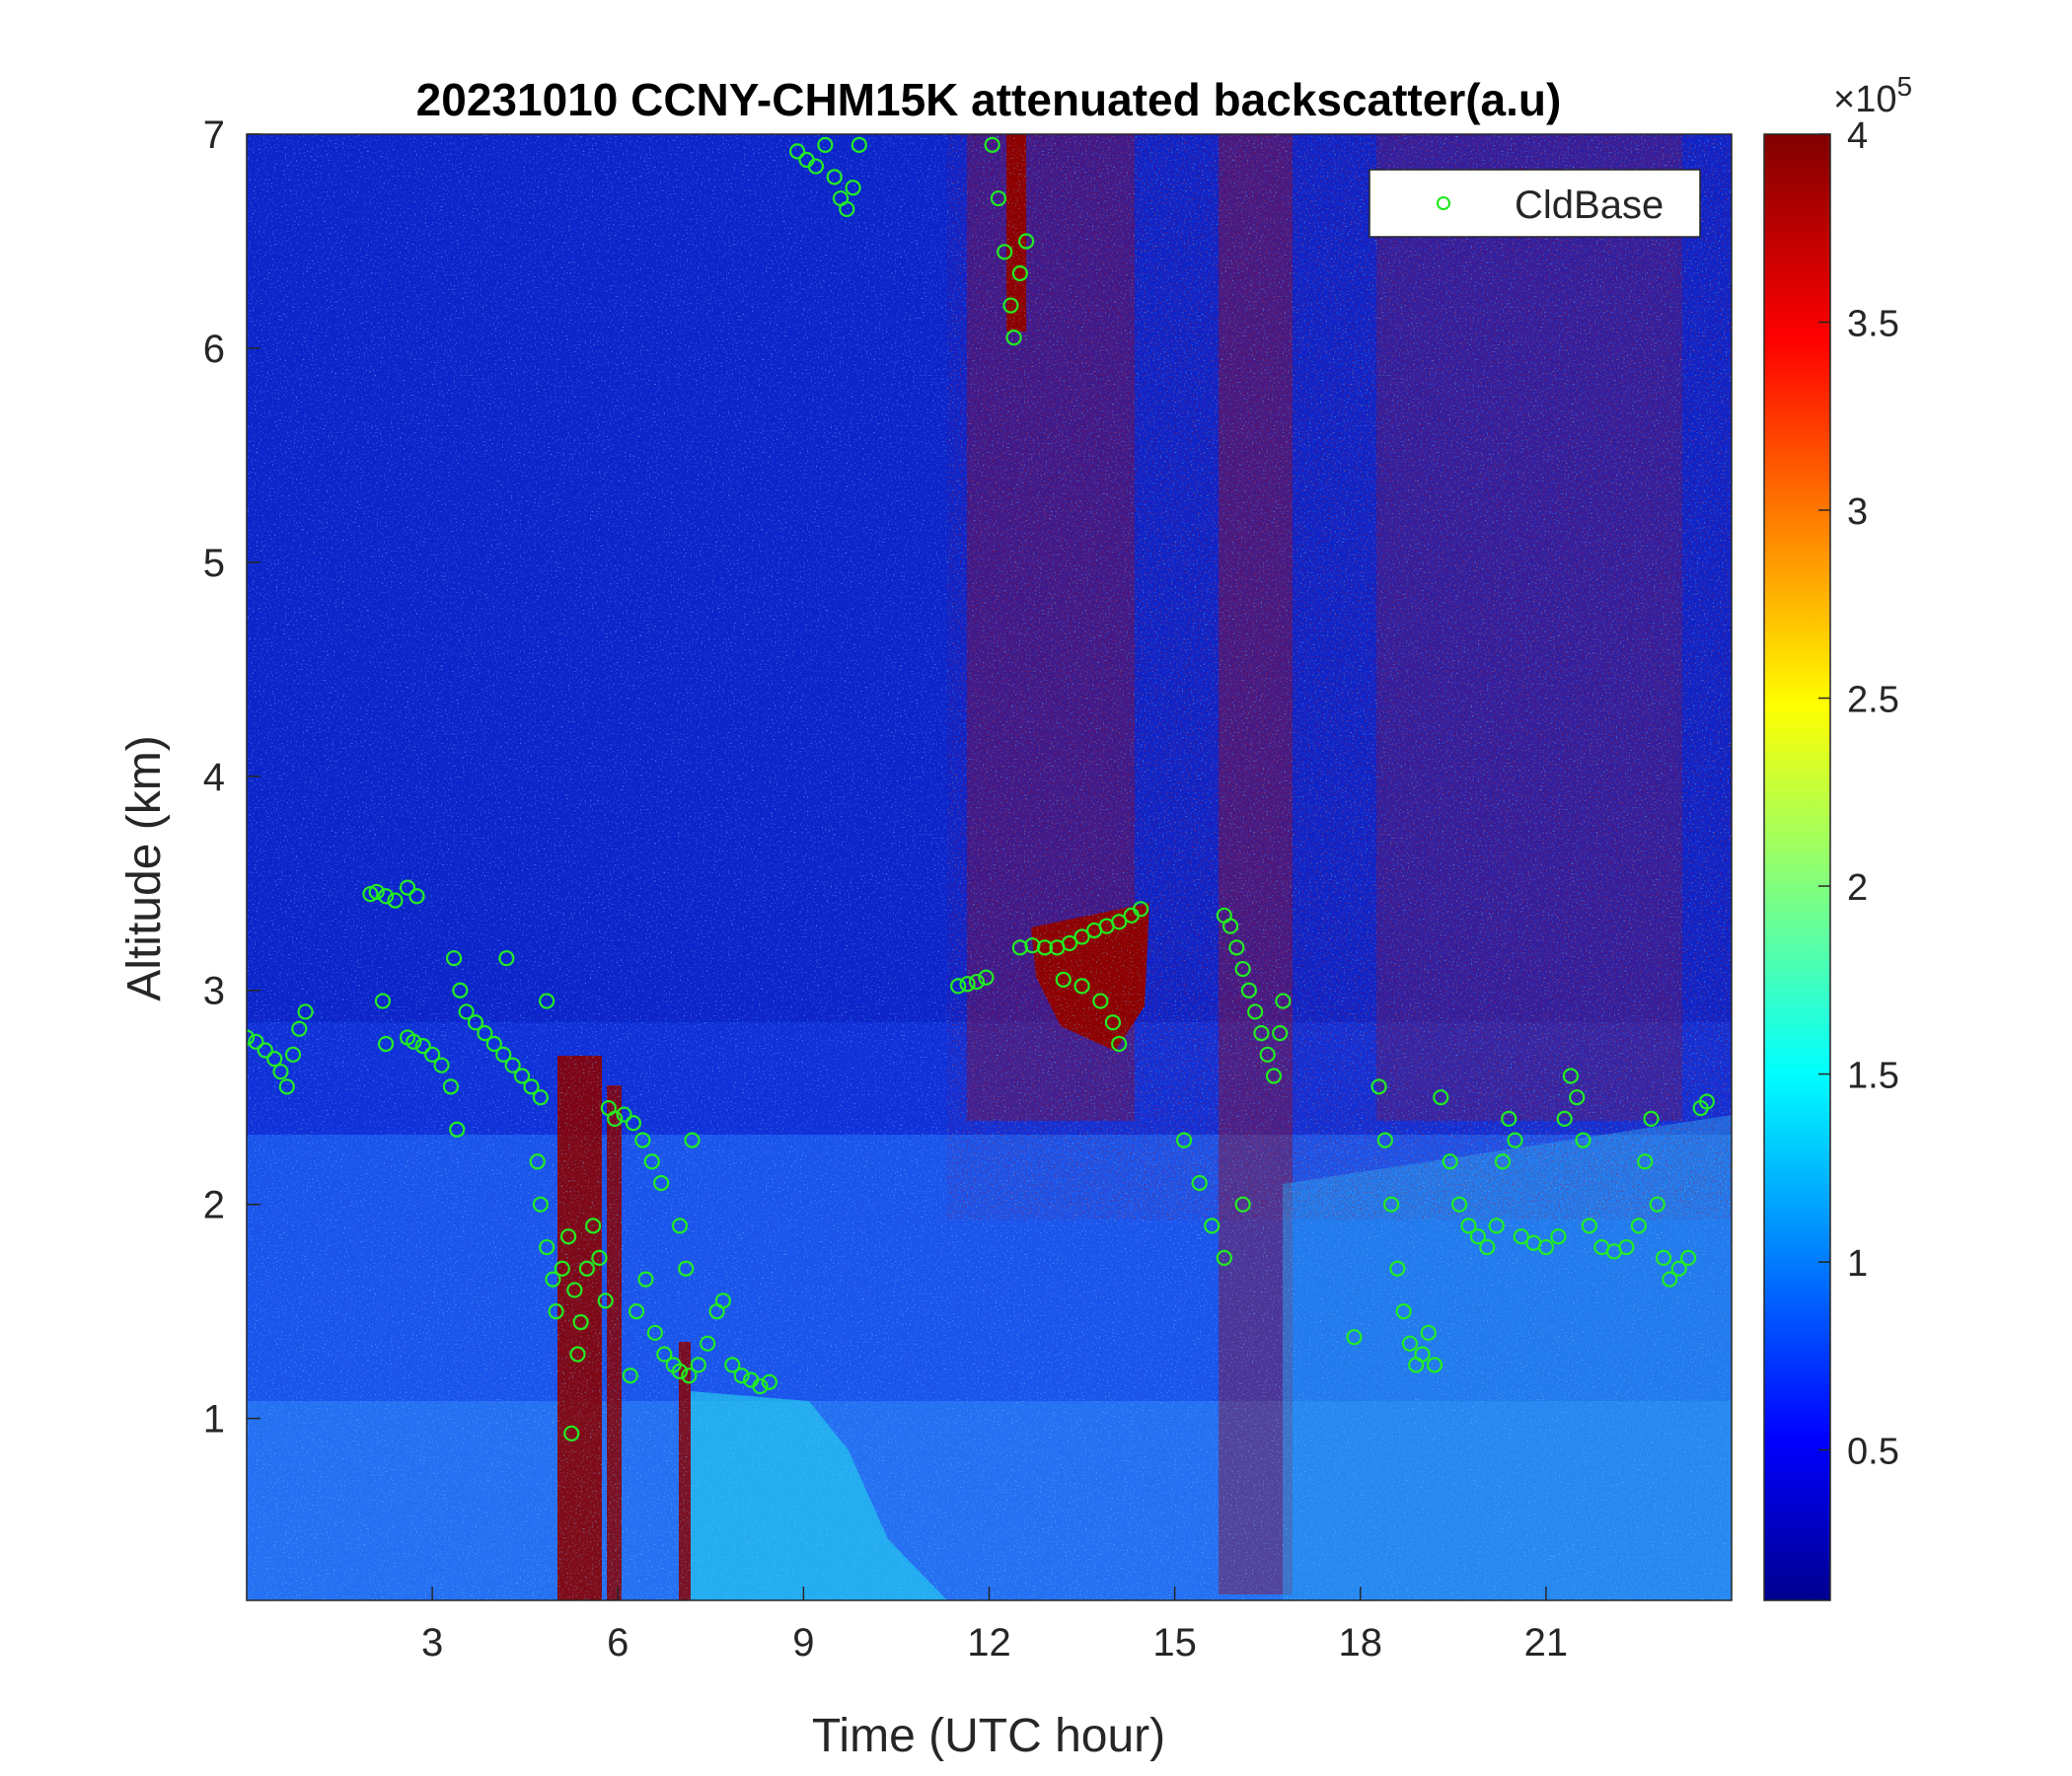 The width and height of the screenshot is (2072, 1776). What do you see at coordinates (989, 1736) in the screenshot?
I see `x-axis-label: Time (UTC hour)` at bounding box center [989, 1736].